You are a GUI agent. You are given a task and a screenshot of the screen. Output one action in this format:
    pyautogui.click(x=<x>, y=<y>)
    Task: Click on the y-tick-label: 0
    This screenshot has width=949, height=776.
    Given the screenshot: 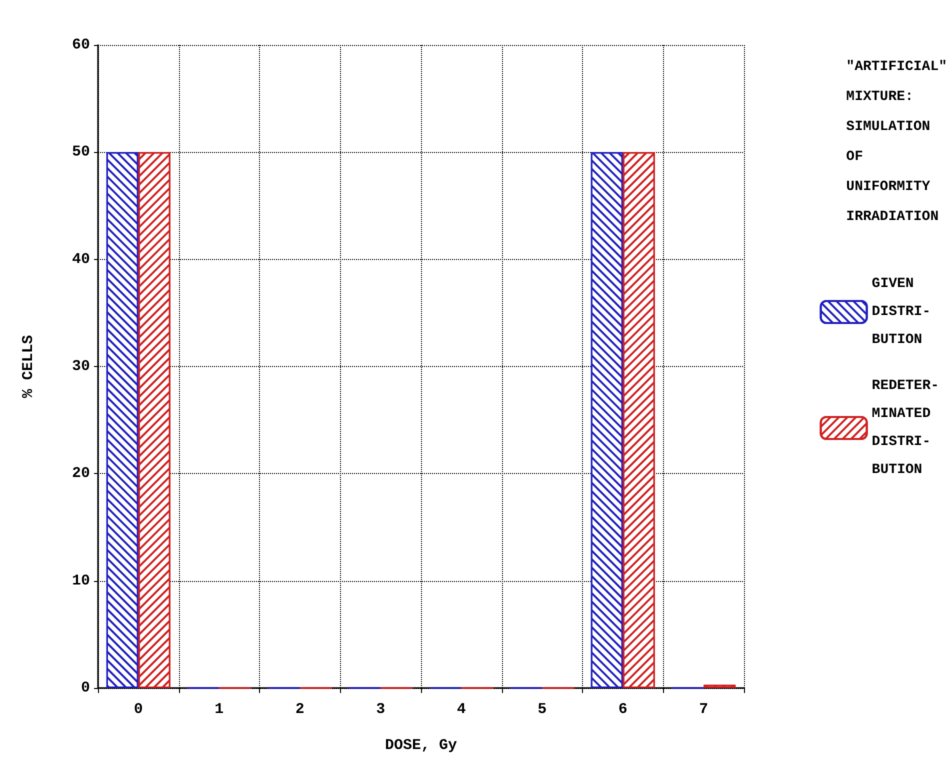 What is the action you would take?
    pyautogui.click(x=85, y=688)
    